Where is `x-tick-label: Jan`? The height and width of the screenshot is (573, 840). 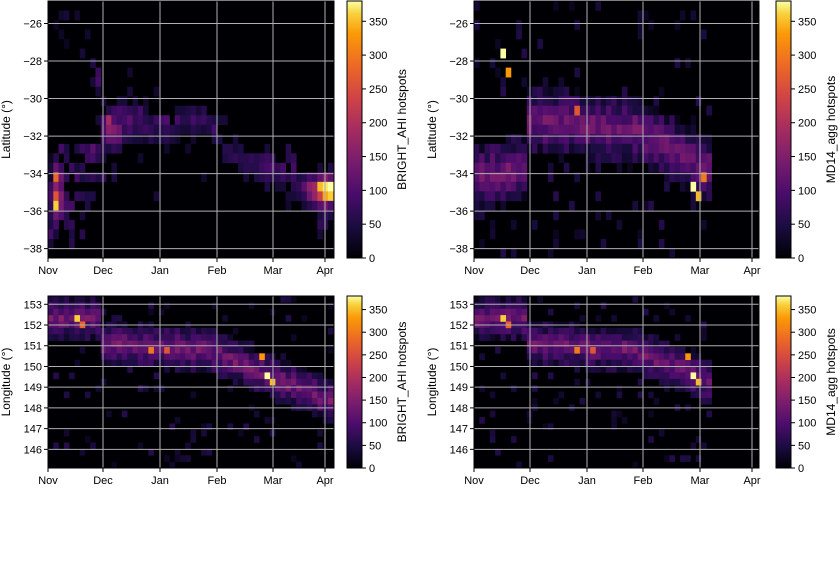 x-tick-label: Jan is located at coordinates (587, 481).